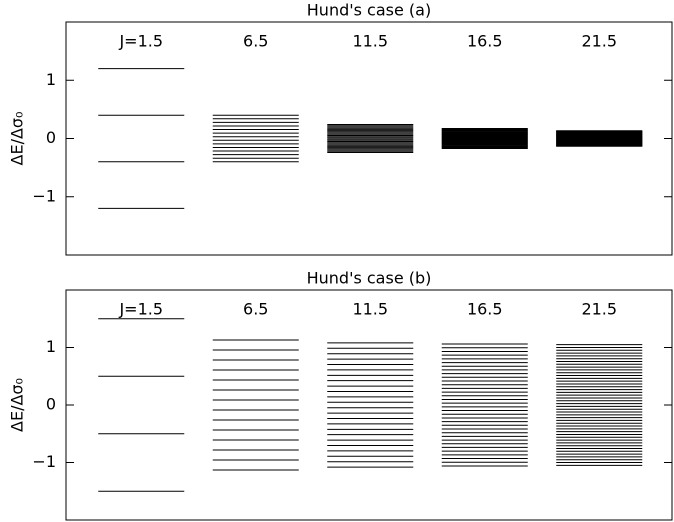  I want to click on panel-title: Hund's case (b), so click(369, 278).